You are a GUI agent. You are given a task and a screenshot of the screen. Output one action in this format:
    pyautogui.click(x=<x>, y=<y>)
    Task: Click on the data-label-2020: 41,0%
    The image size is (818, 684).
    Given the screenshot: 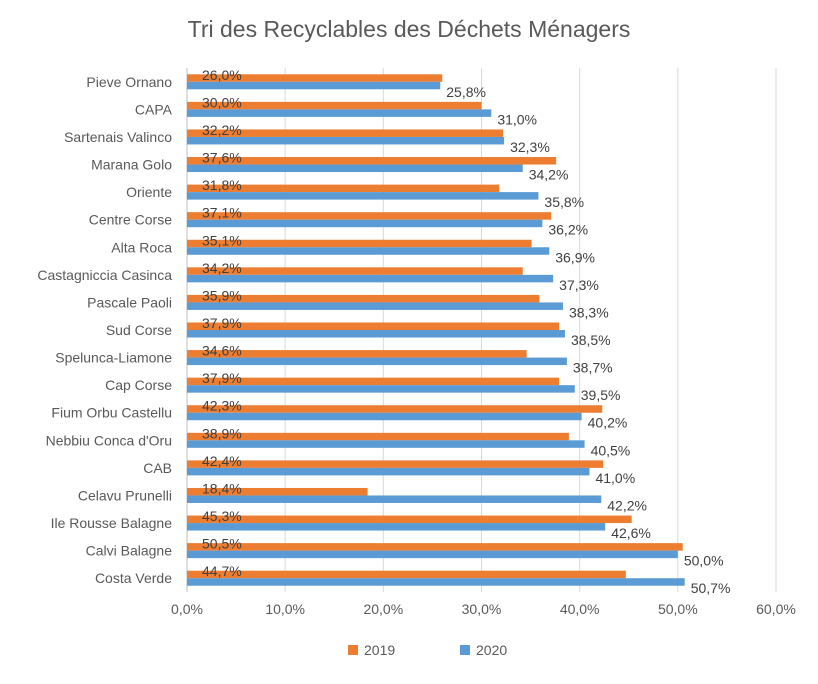 What is the action you would take?
    pyautogui.click(x=615, y=478)
    